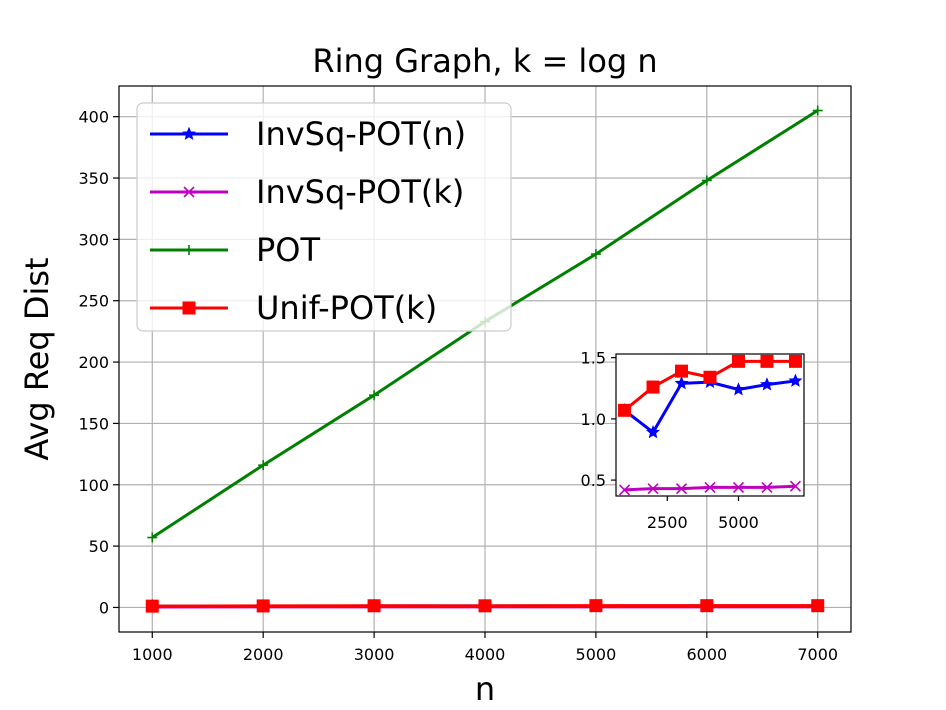 The height and width of the screenshot is (710, 946). Describe the element at coordinates (710, 385) in the screenshot. I see `inset-series-unif-pot-k` at that location.